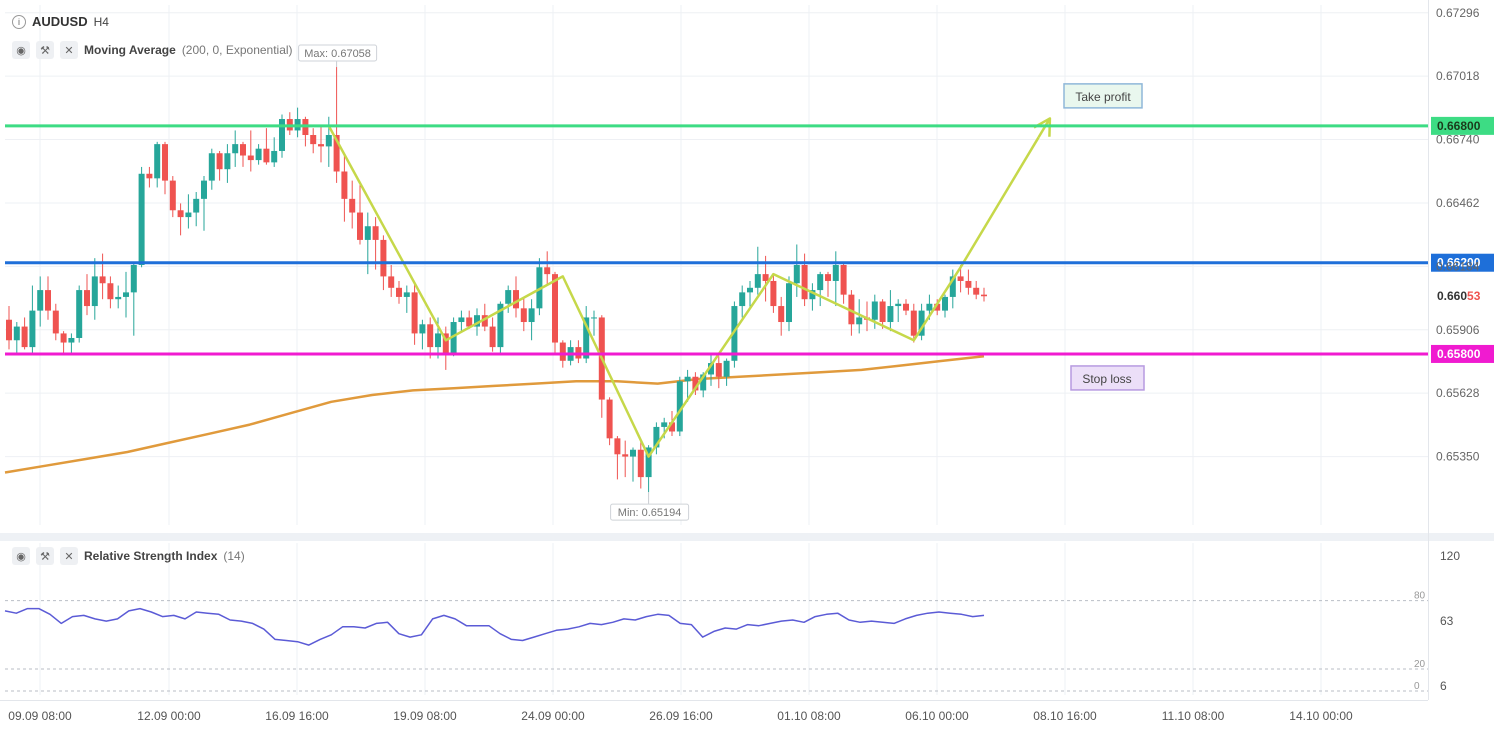 Image resolution: width=1494 pixels, height=734 pixels. I want to click on price-tick-label: 0.65350, so click(1458, 457).